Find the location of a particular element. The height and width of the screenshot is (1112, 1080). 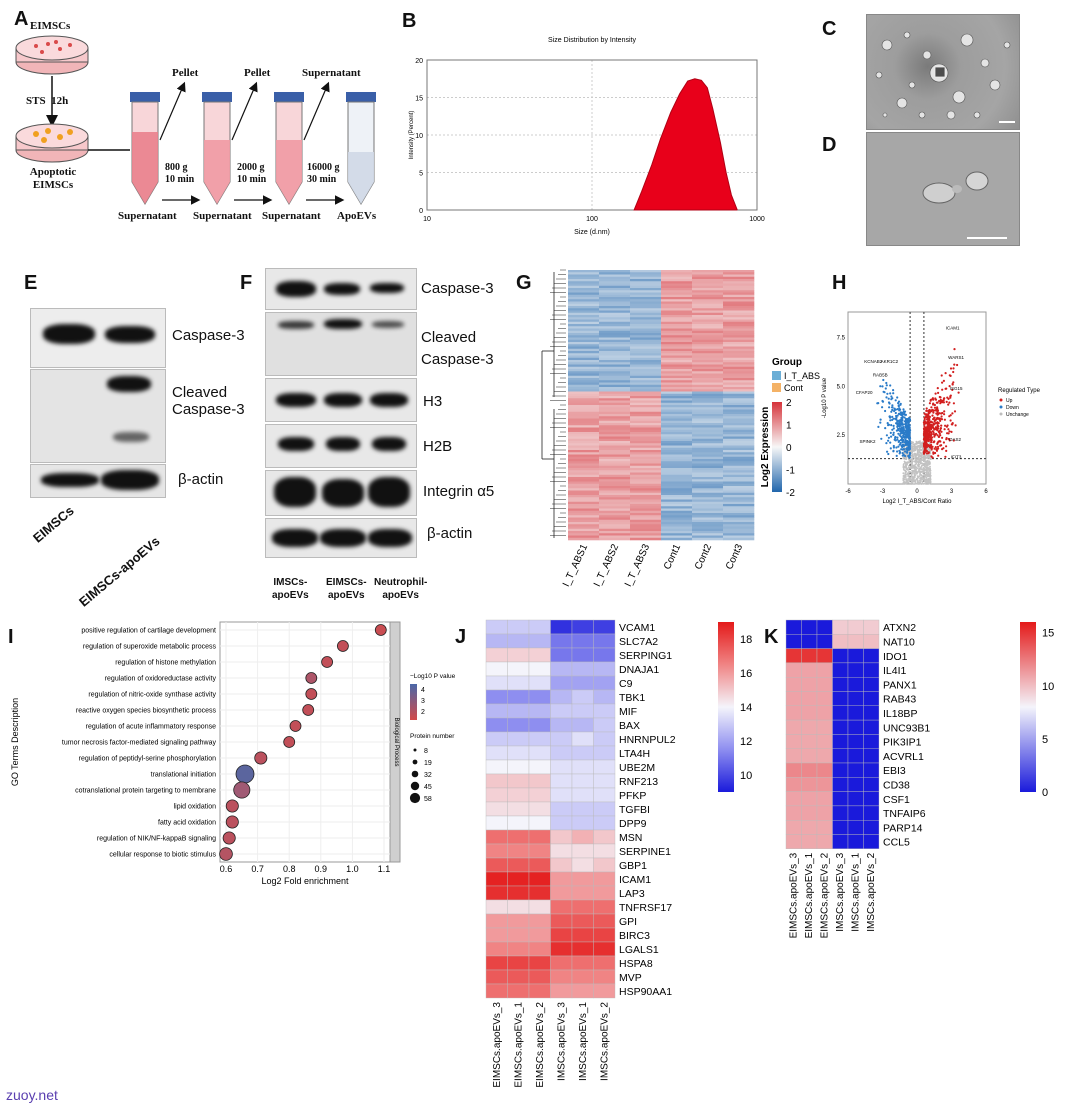

x-tick-label: -3 is located at coordinates (883, 492).